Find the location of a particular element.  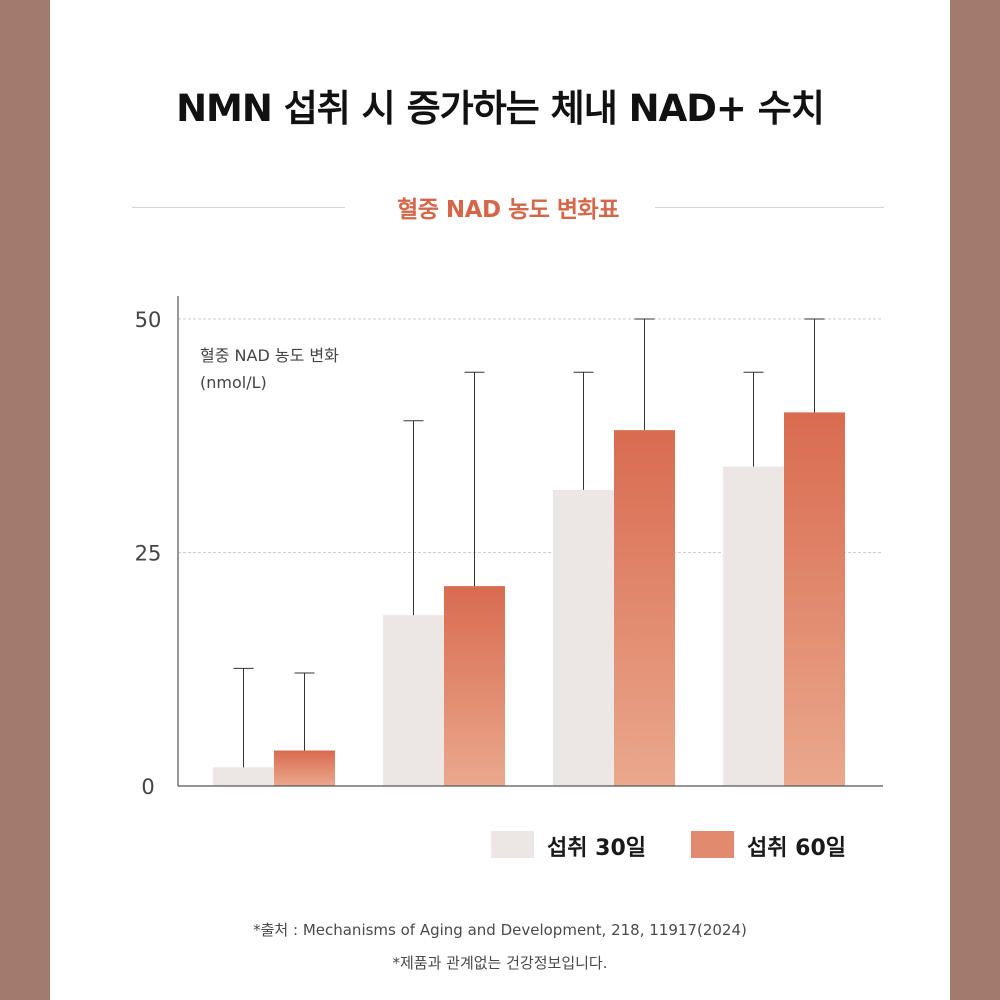

bar-group3-series1 is located at coordinates (583, 637).